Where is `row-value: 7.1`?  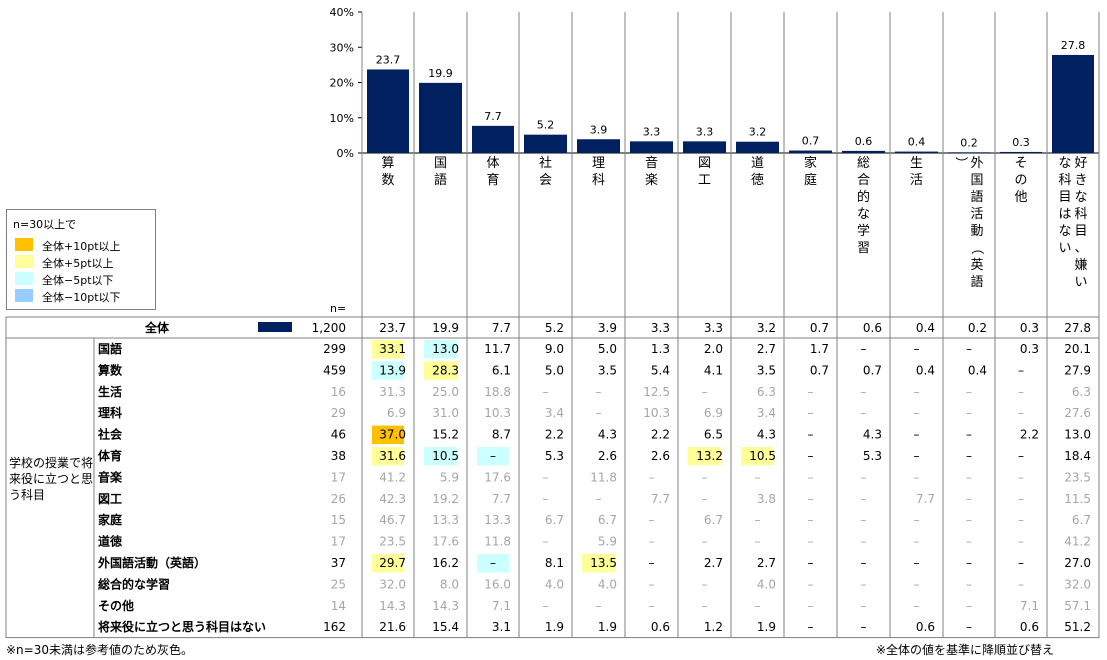
row-value: 7.1 is located at coordinates (1029, 606).